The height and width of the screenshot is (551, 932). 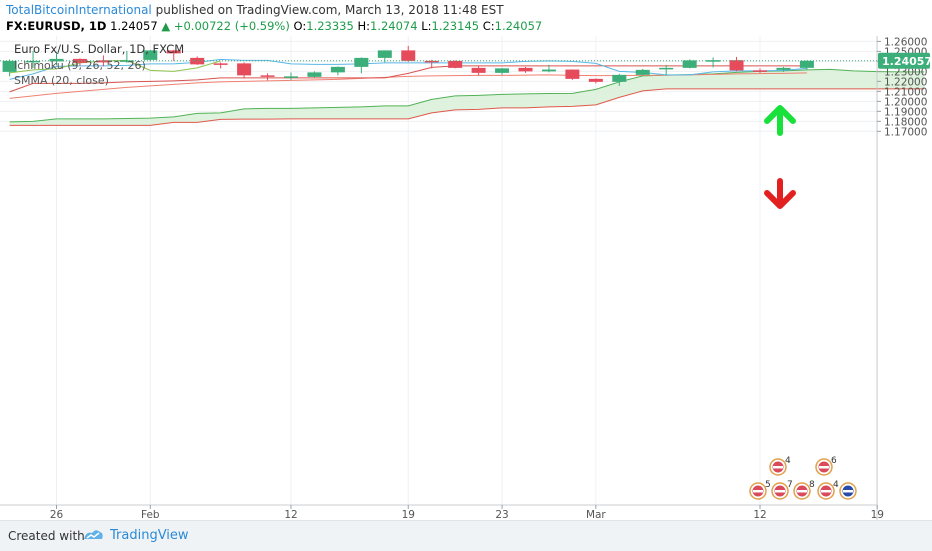 What do you see at coordinates (803, 478) in the screenshot?
I see `event-badges: 4 5 7 8 6 4` at bounding box center [803, 478].